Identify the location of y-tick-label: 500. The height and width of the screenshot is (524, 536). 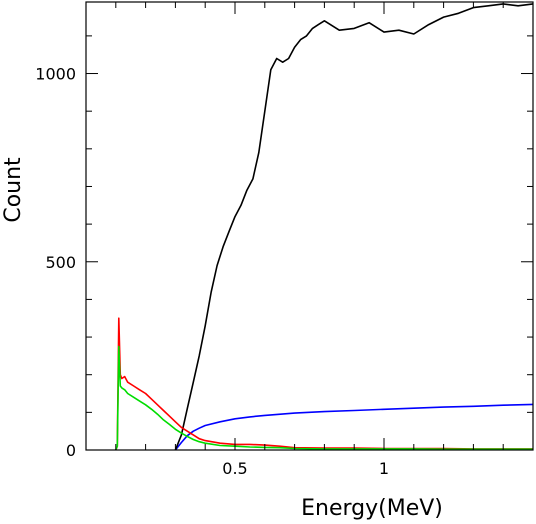
(60, 262).